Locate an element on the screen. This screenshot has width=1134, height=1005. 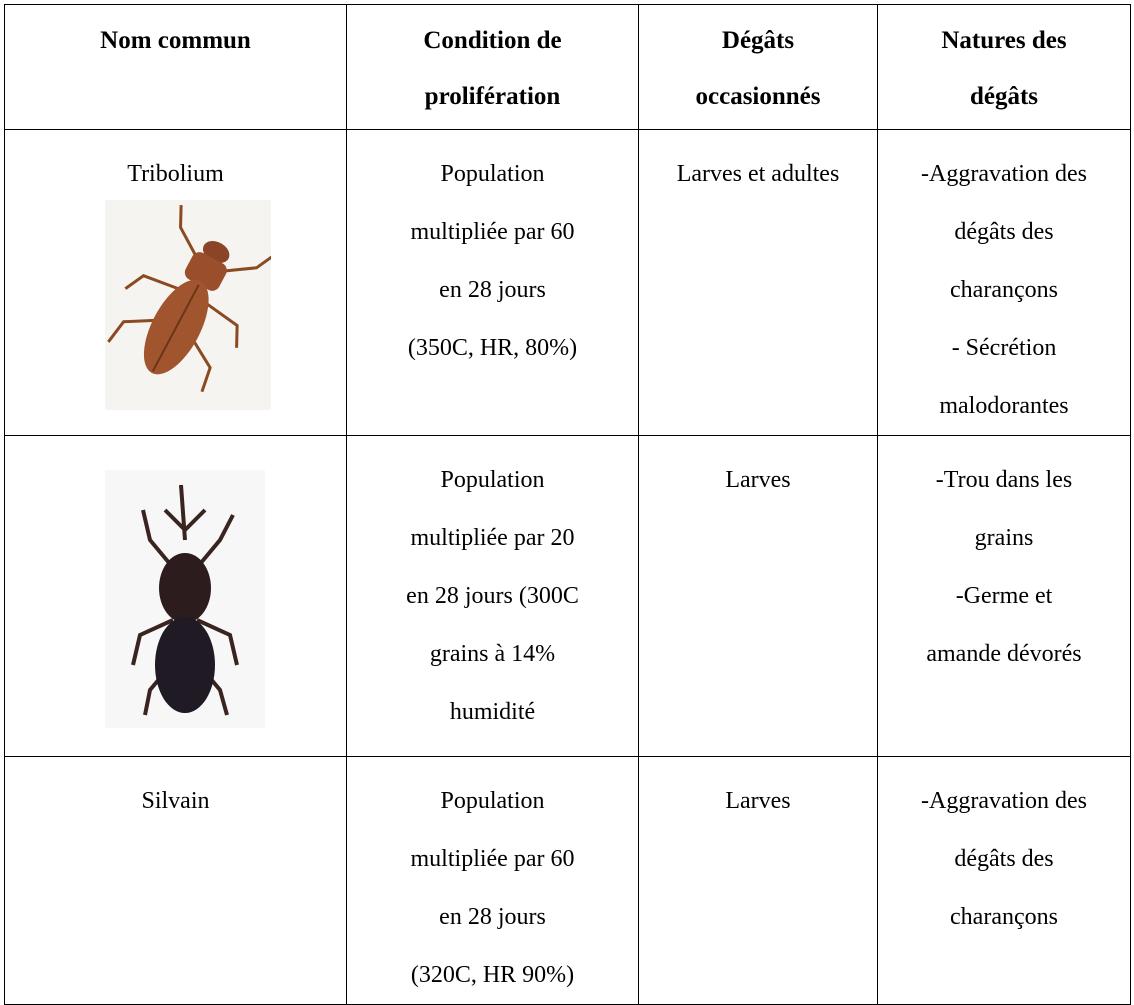
cell-text: -Germe et is located at coordinates (1004, 596).